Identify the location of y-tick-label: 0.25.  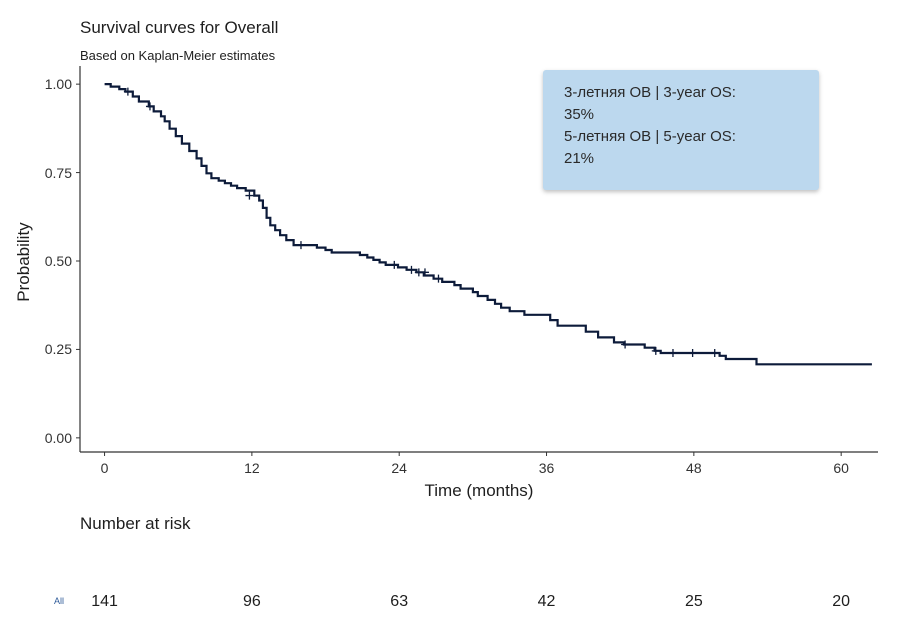
(58, 349).